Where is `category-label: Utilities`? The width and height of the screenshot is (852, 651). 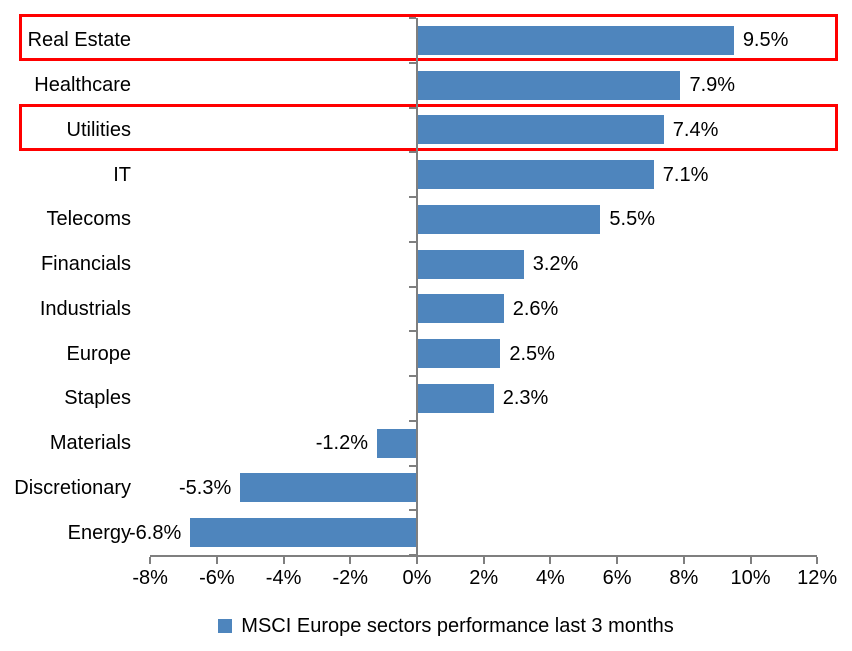 category-label: Utilities is located at coordinates (98, 129).